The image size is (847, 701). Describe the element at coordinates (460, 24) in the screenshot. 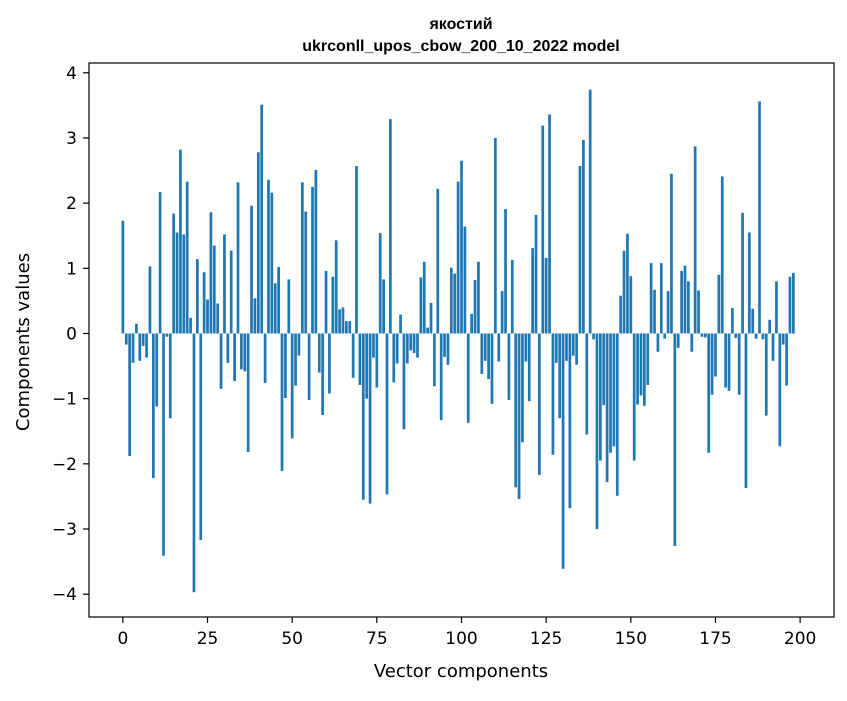

I see `chart-title: якостий` at that location.